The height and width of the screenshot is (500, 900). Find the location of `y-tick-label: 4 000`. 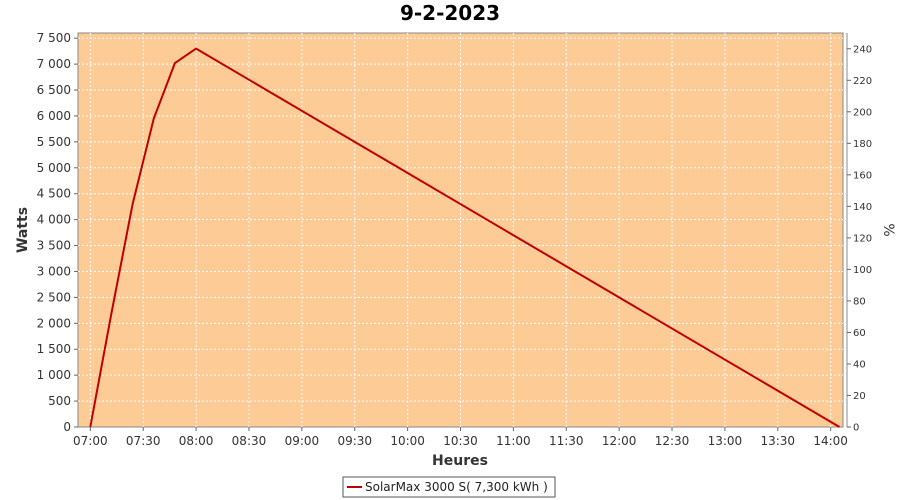

y-tick-label: 4 000 is located at coordinates (54, 220).